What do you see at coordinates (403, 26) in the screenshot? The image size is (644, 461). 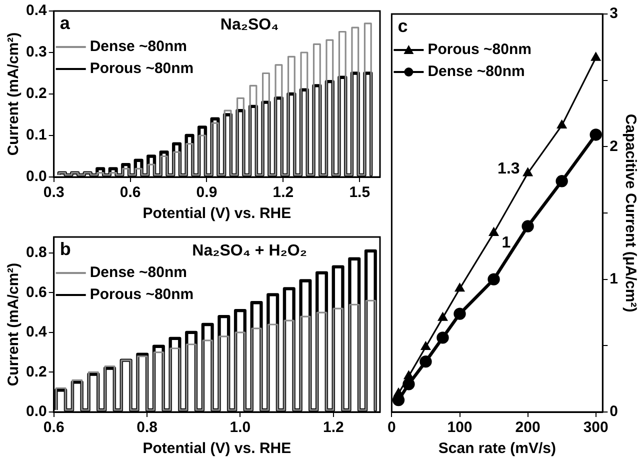 I see `annotation: c` at bounding box center [403, 26].